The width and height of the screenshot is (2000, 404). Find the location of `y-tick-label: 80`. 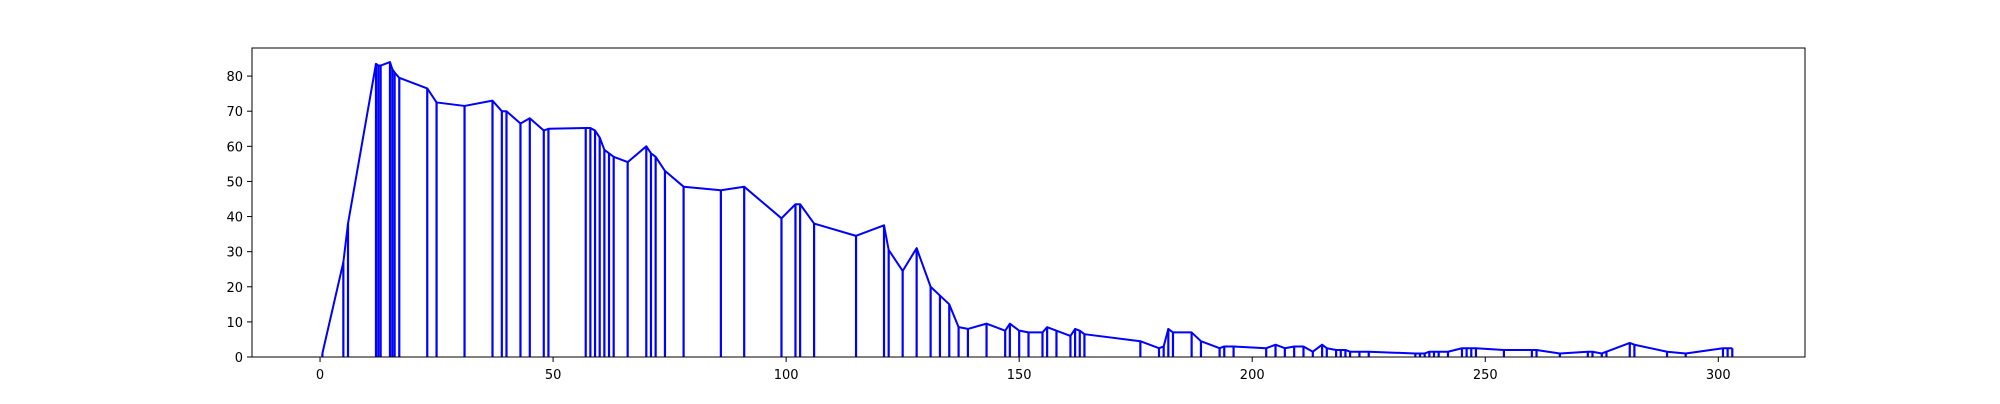

y-tick-label: 80 is located at coordinates (234, 77).